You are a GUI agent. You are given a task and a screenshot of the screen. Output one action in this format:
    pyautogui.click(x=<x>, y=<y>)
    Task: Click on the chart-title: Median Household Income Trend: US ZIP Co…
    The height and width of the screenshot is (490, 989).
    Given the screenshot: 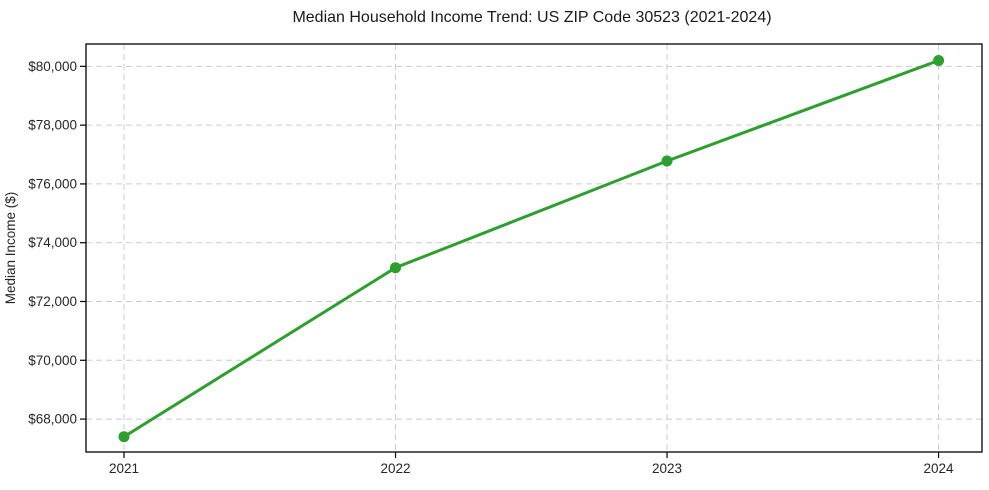 What is the action you would take?
    pyautogui.click(x=531, y=17)
    